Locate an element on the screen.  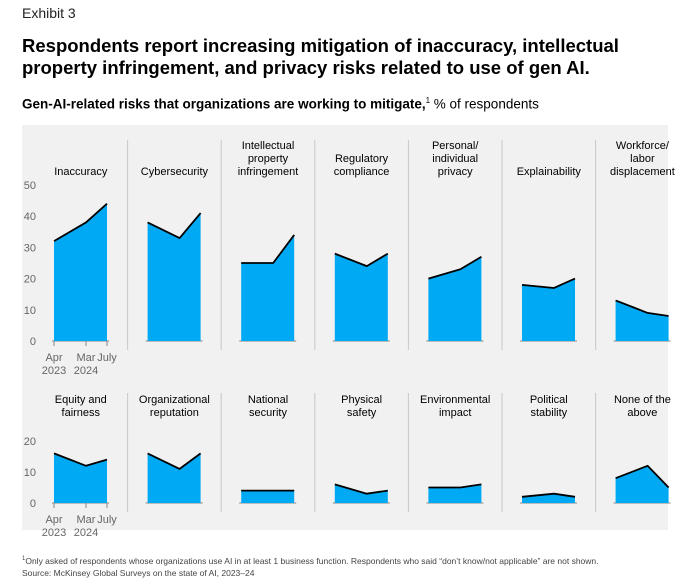
series-title: National is located at coordinates (268, 400).